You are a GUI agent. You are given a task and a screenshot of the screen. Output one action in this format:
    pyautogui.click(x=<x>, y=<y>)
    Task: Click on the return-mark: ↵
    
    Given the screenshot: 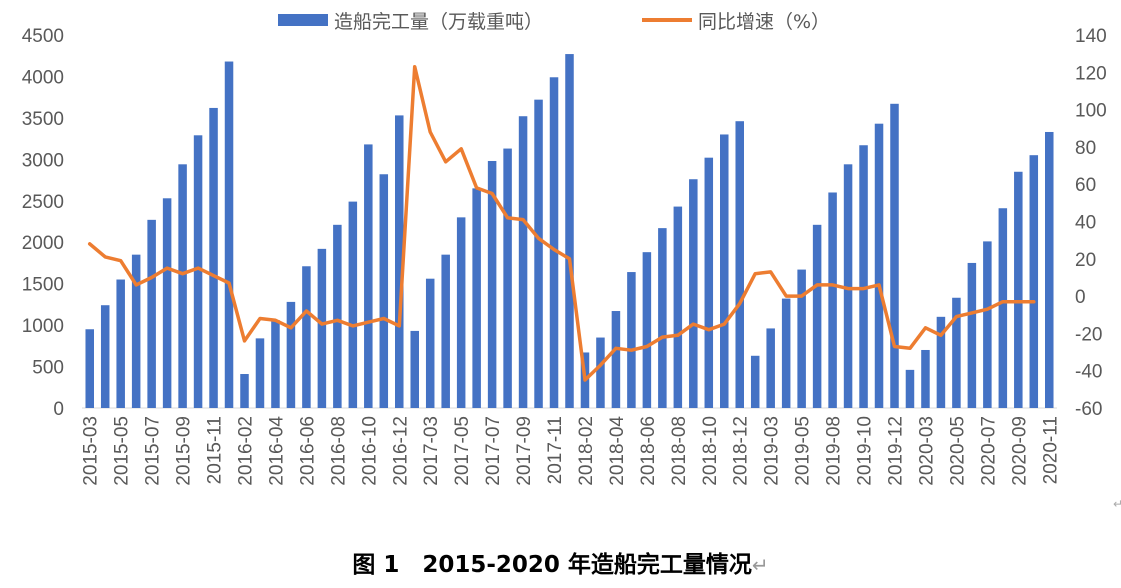 What is the action you would take?
    pyautogui.click(x=760, y=565)
    